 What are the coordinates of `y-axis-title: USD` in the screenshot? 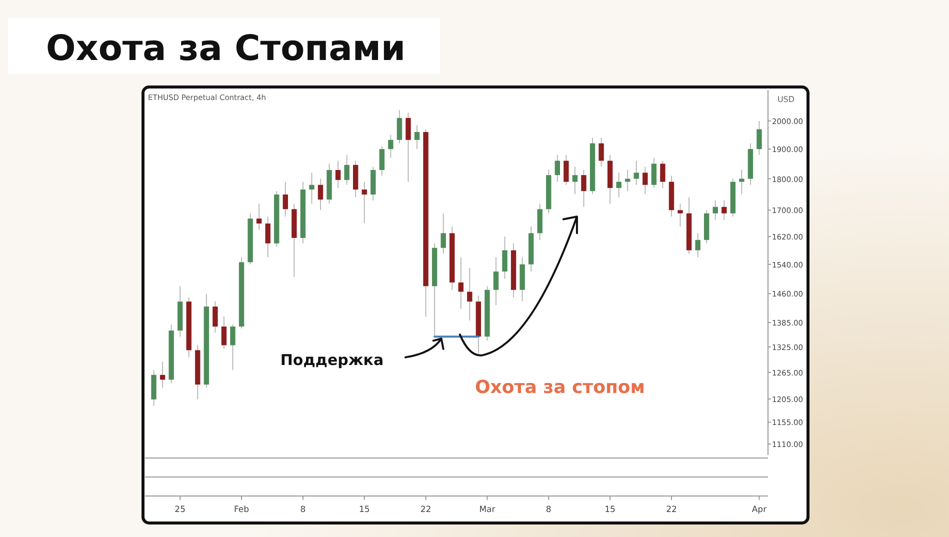 It's located at (786, 99).